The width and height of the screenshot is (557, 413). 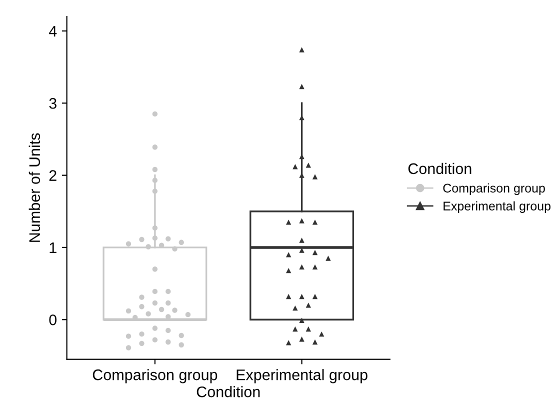 What do you see at coordinates (34, 187) in the screenshot?
I see `y-axis-title: Number of Units` at bounding box center [34, 187].